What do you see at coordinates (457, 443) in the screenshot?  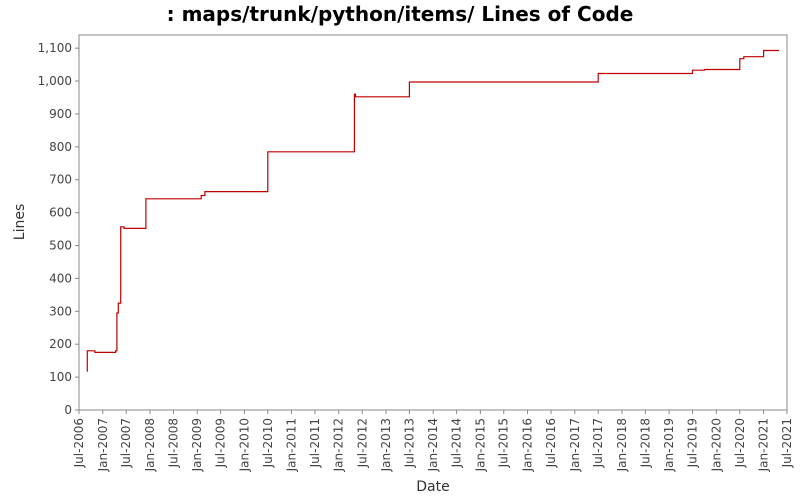 I see `x-tick-label: Jul-2014` at bounding box center [457, 443].